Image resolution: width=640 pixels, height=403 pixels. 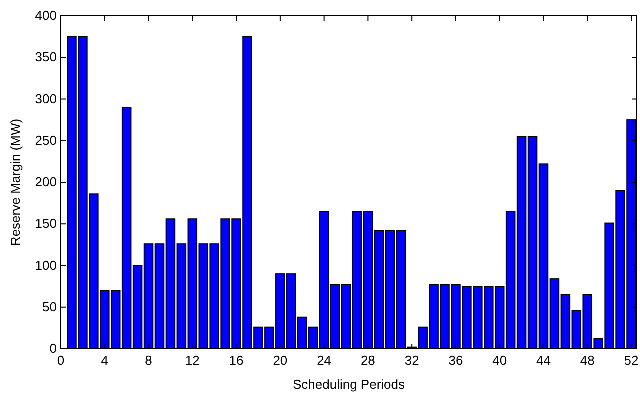 I want to click on x-tick-label: 20, so click(x=280, y=360).